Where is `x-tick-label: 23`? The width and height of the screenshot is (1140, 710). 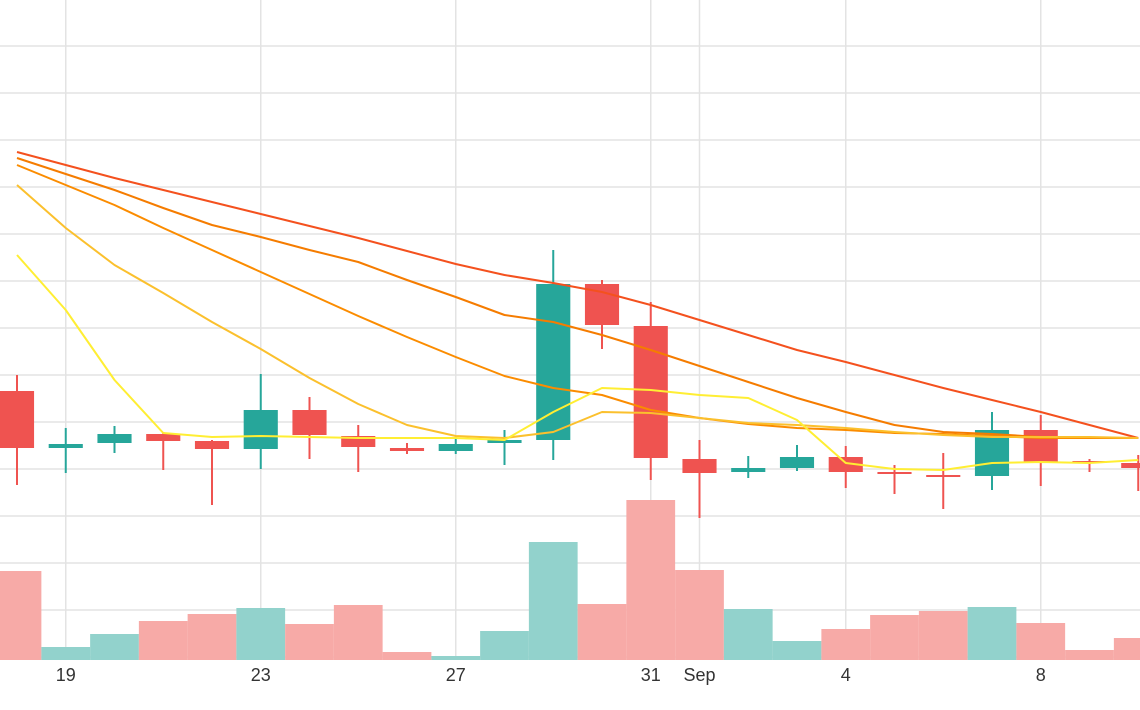 x-tick-label: 23 is located at coordinates (261, 675).